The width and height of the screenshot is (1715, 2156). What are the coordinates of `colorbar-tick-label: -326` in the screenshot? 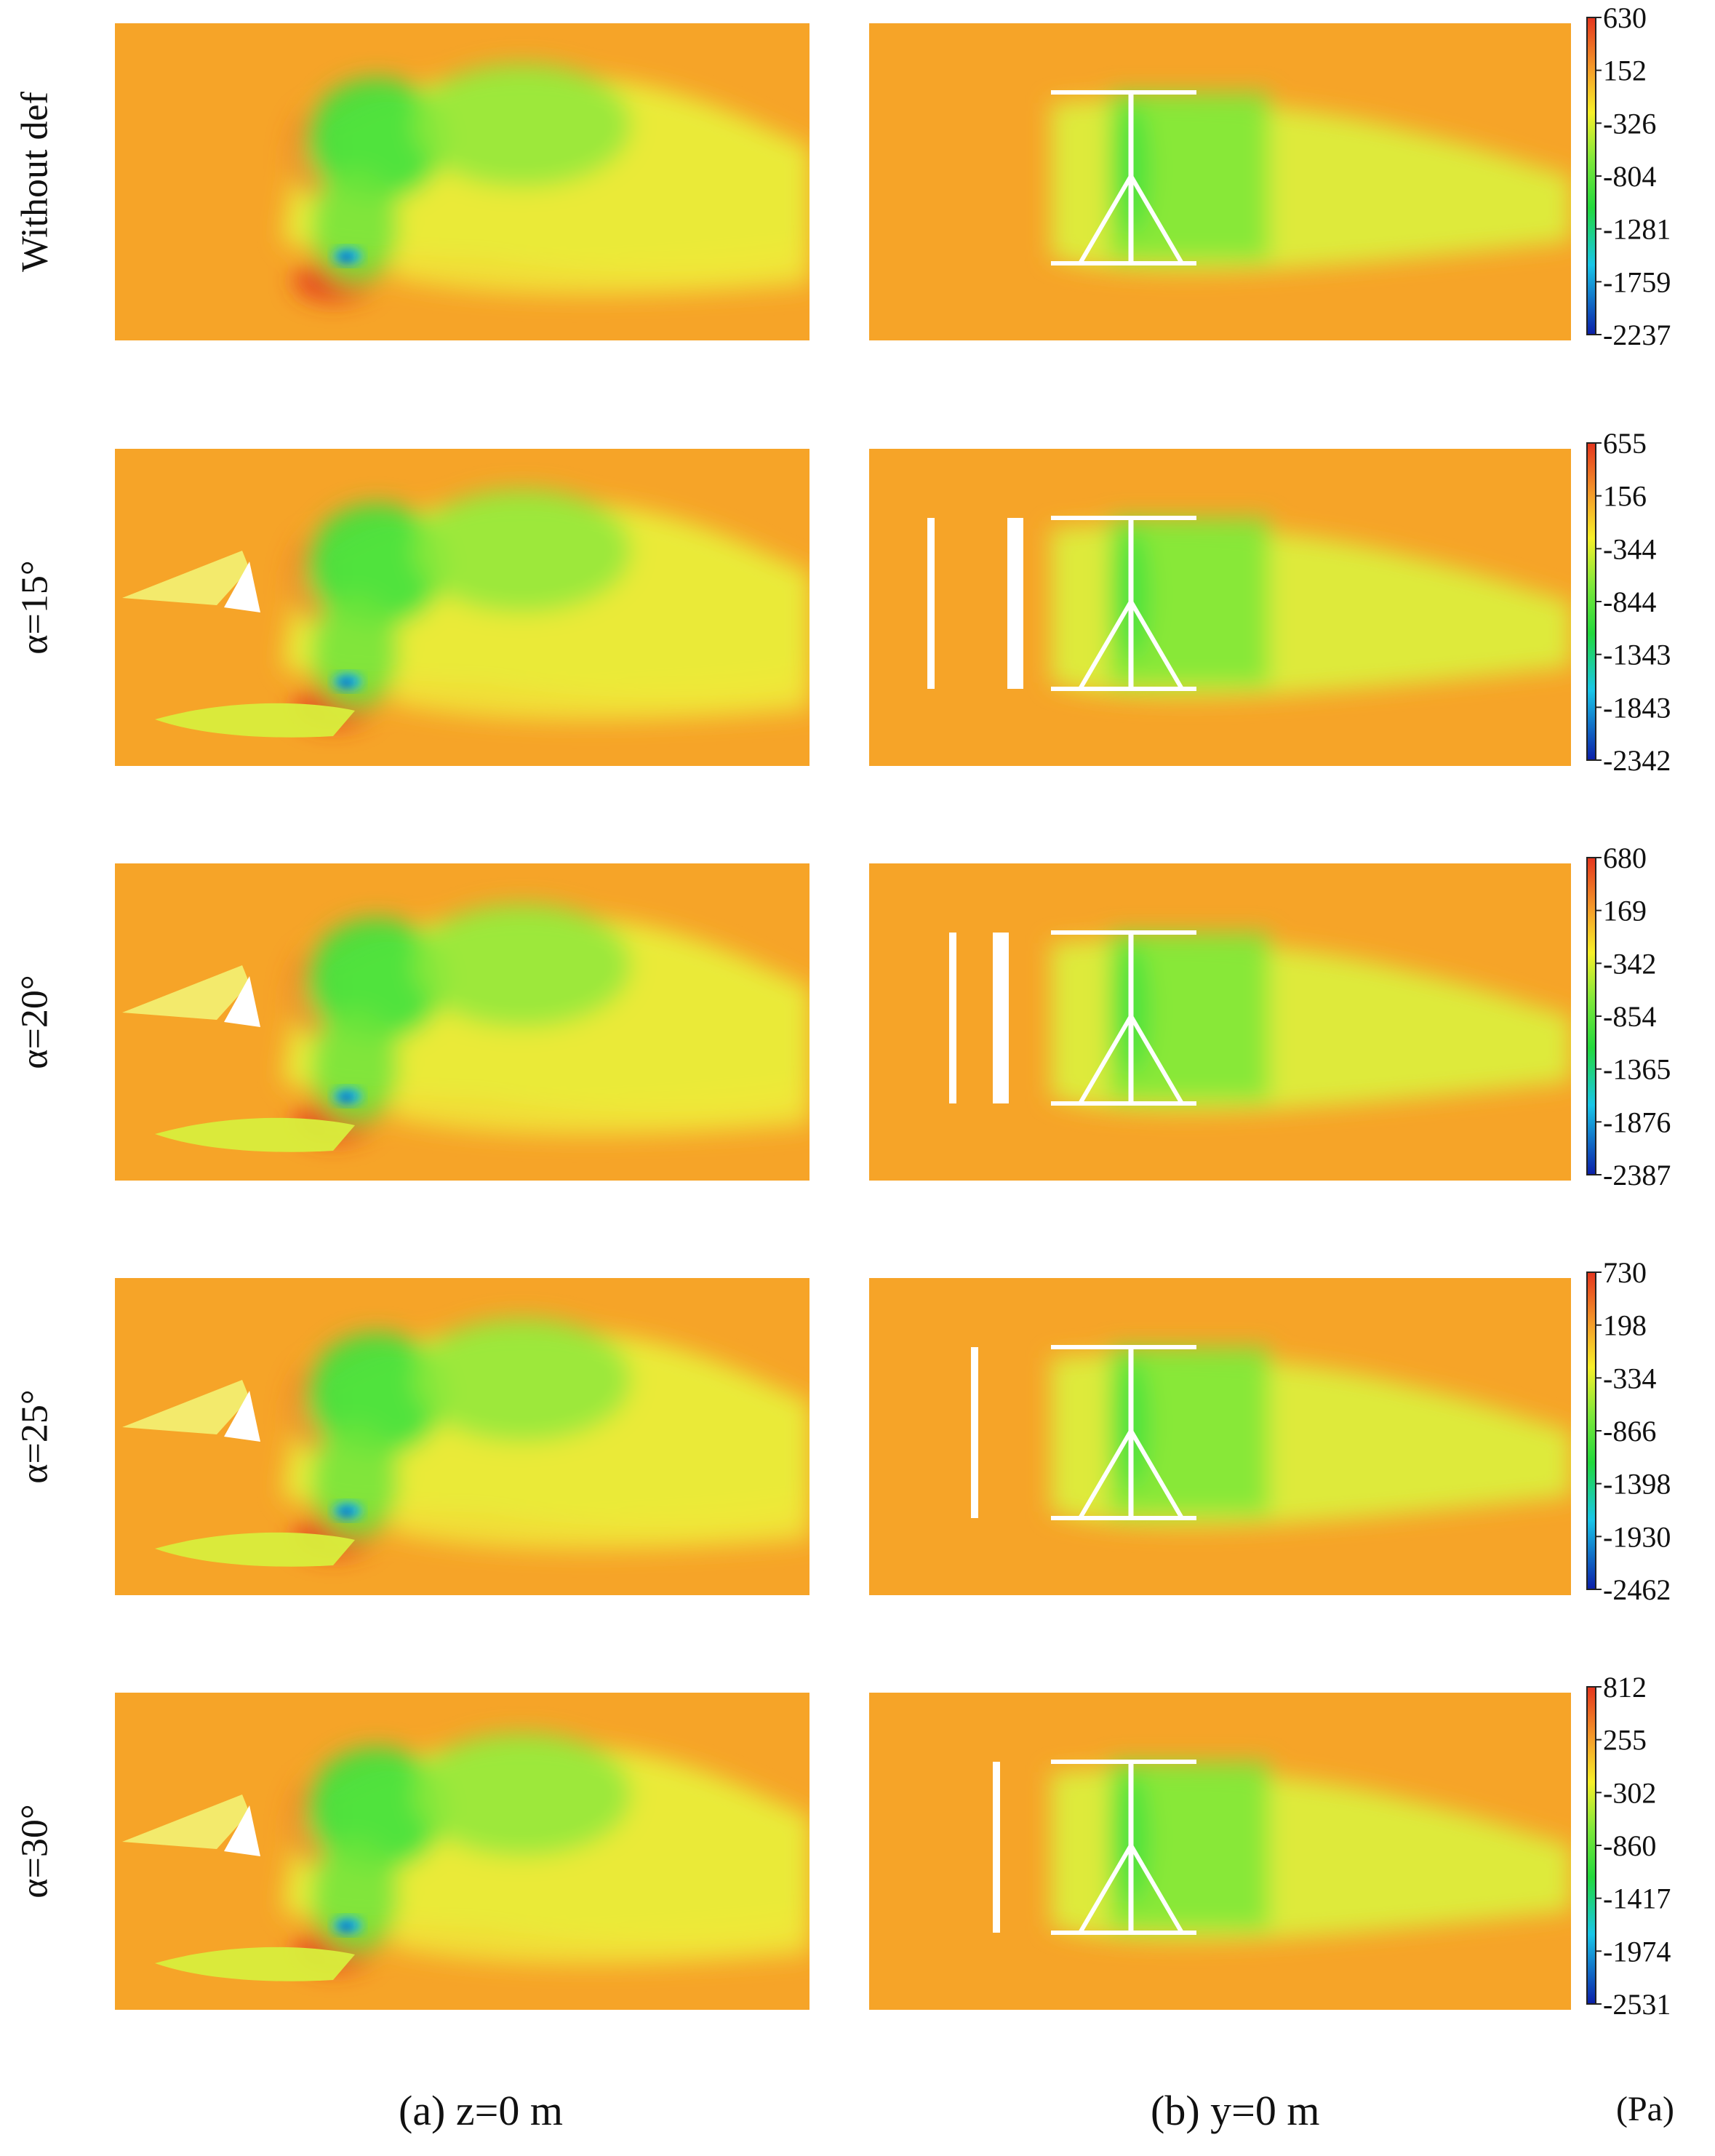 It's located at (1630, 123).